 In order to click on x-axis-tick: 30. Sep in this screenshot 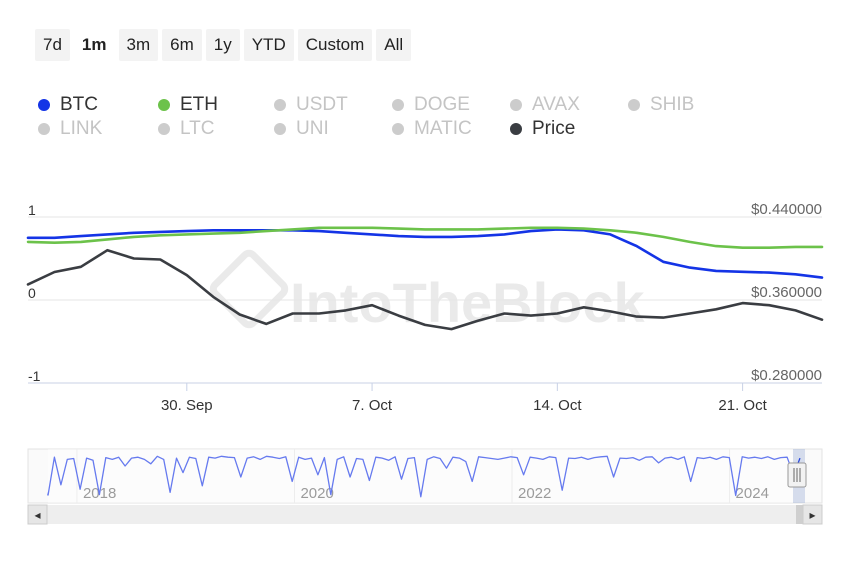, I will do `click(187, 405)`.